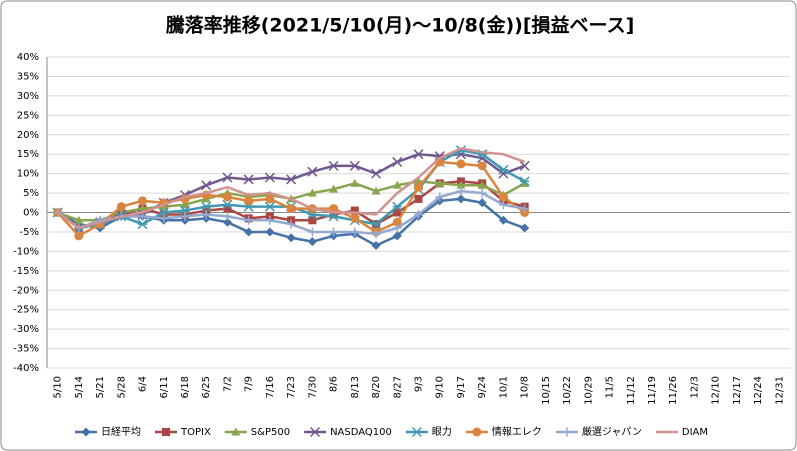  Describe the element at coordinates (26, 329) in the screenshot. I see `y-tick-label: -30%` at that location.